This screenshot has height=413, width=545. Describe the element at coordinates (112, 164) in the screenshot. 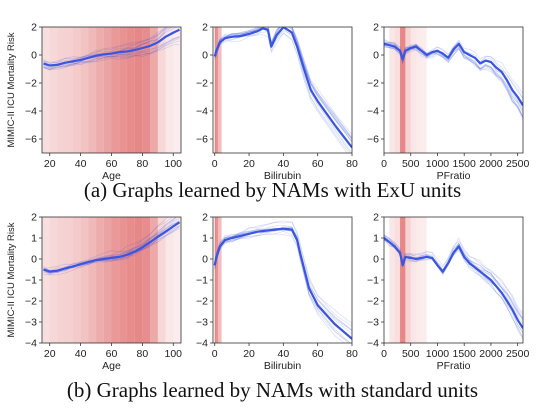

I see `x-tick-label-a-age: 60` at that location.